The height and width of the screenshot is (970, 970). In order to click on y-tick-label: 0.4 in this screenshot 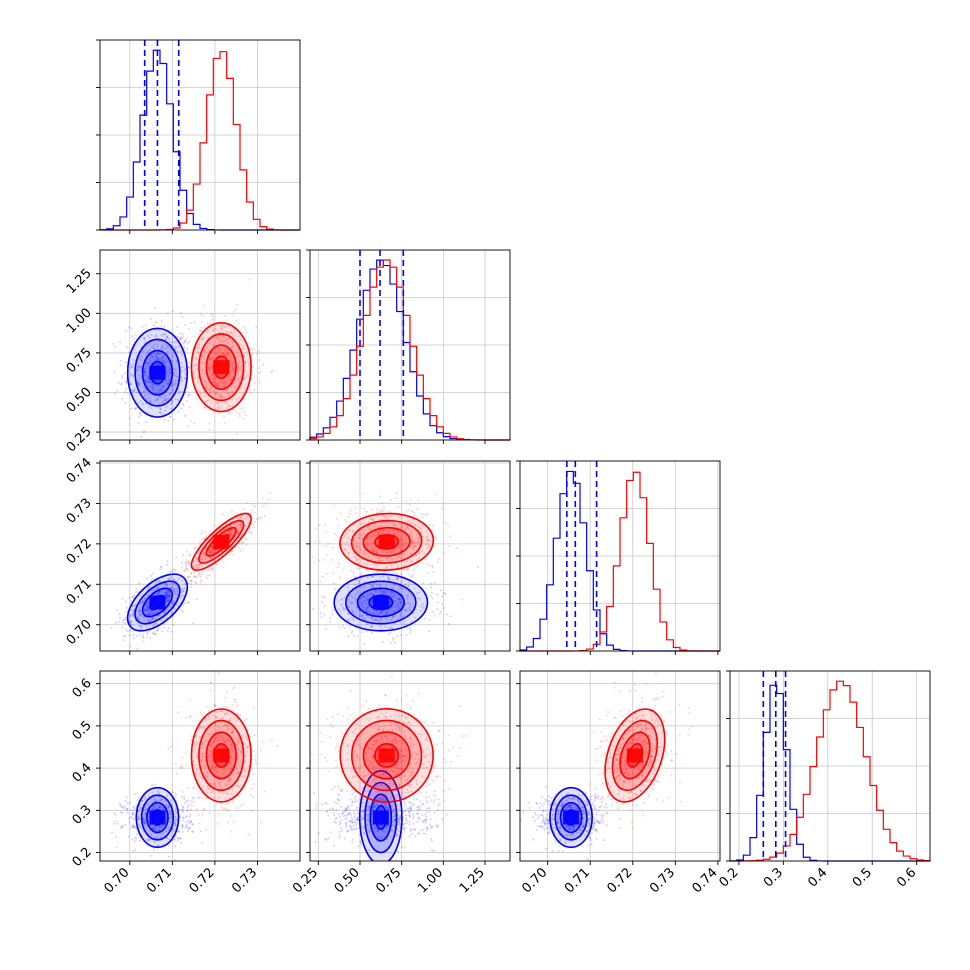, I will do `click(82, 772)`.